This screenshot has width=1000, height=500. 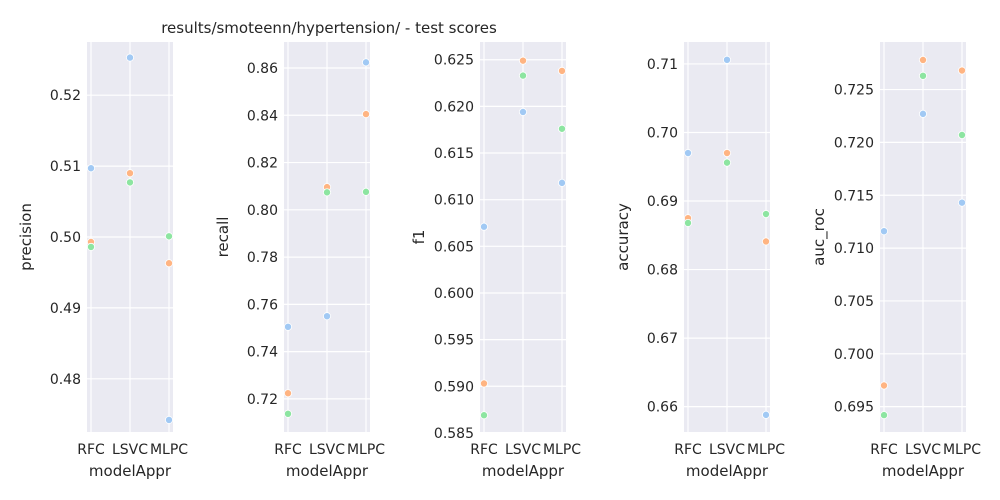 What do you see at coordinates (454, 434) in the screenshot?
I see `y-tick-label: 0.585` at bounding box center [454, 434].